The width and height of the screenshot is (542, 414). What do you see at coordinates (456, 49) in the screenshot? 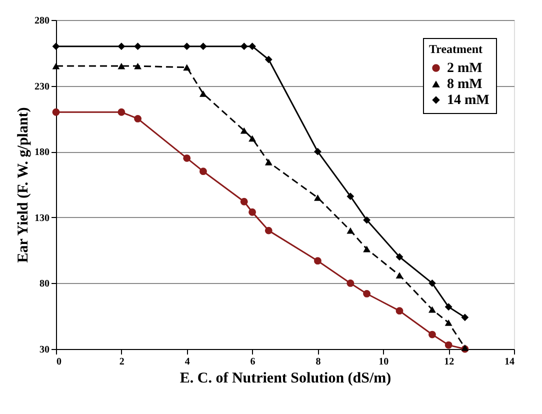
I see `legend-title: Treatment` at bounding box center [456, 49].